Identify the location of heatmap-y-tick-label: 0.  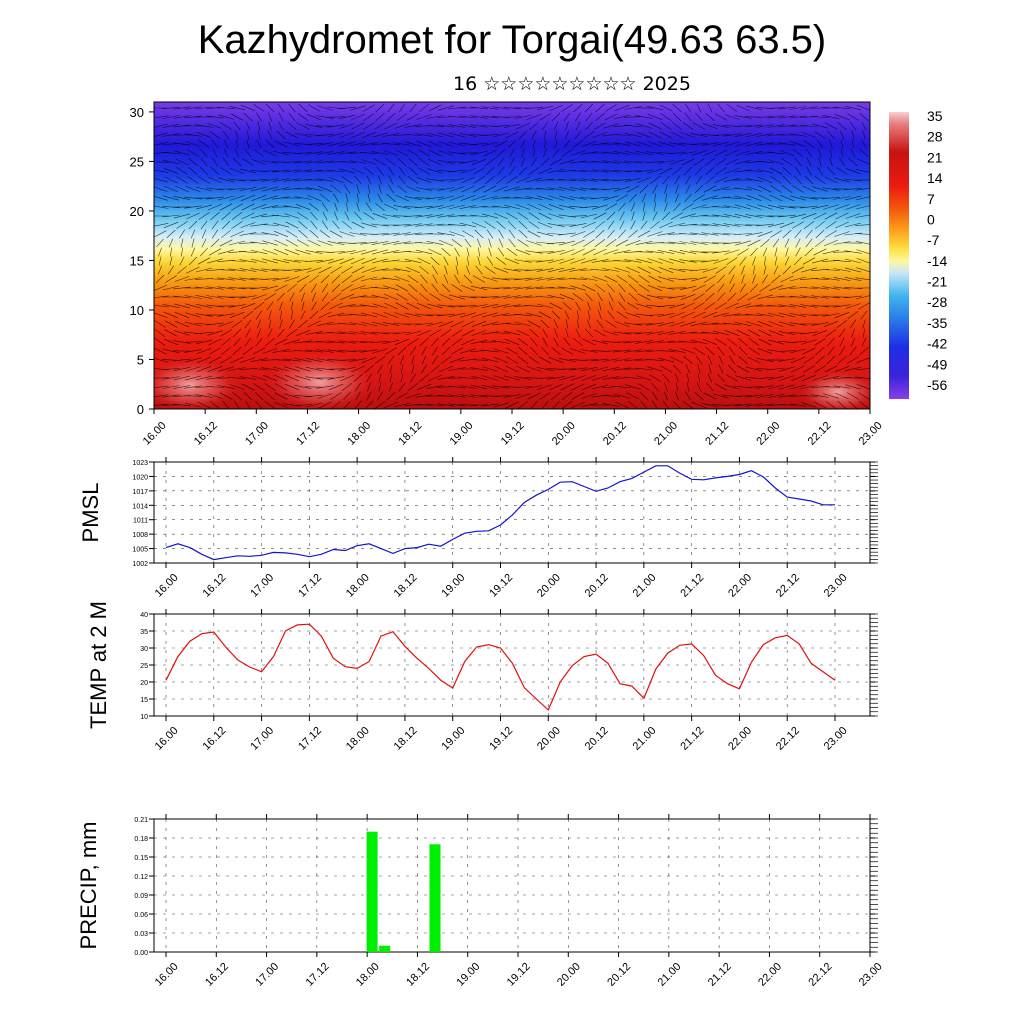
(140, 409).